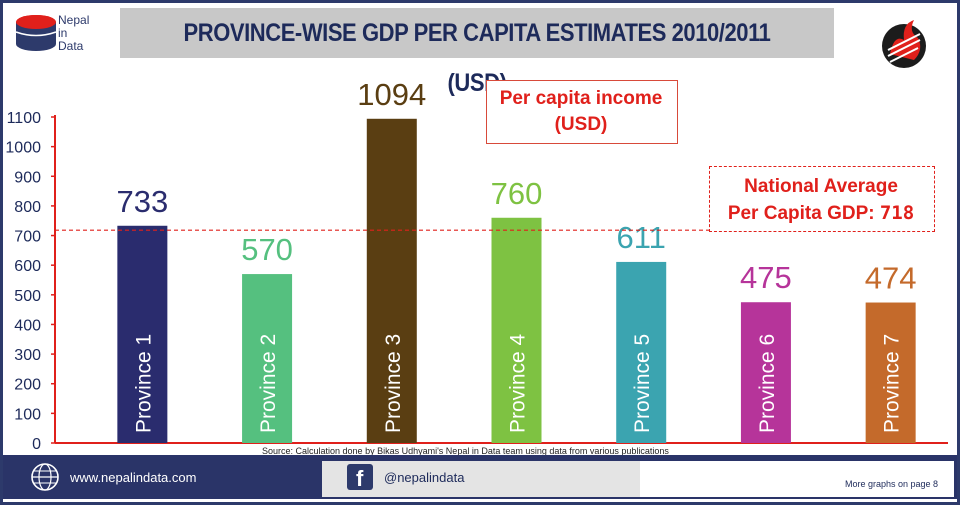 The width and height of the screenshot is (960, 505). Describe the element at coordinates (892, 484) in the screenshot. I see `more-graphs-note: More graphs on page 8` at that location.